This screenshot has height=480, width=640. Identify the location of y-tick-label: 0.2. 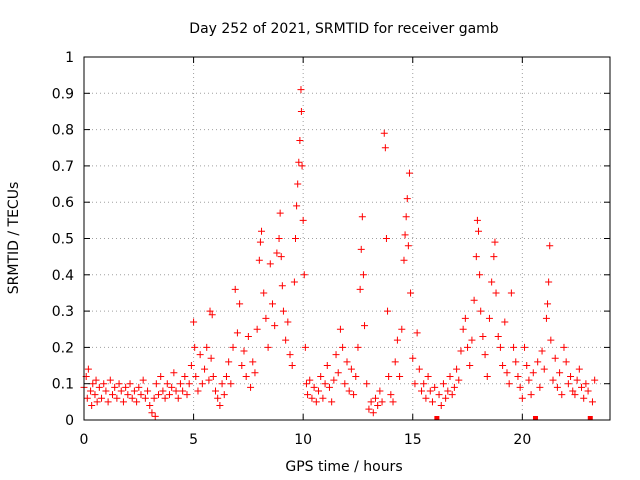
(63, 348).